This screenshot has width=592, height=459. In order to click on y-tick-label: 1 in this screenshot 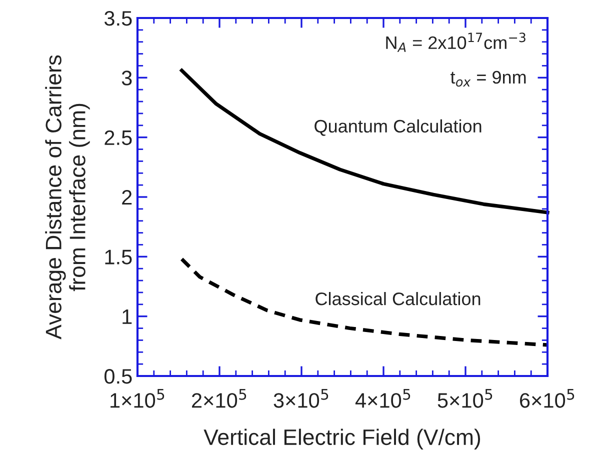, I will do `click(127, 317)`.